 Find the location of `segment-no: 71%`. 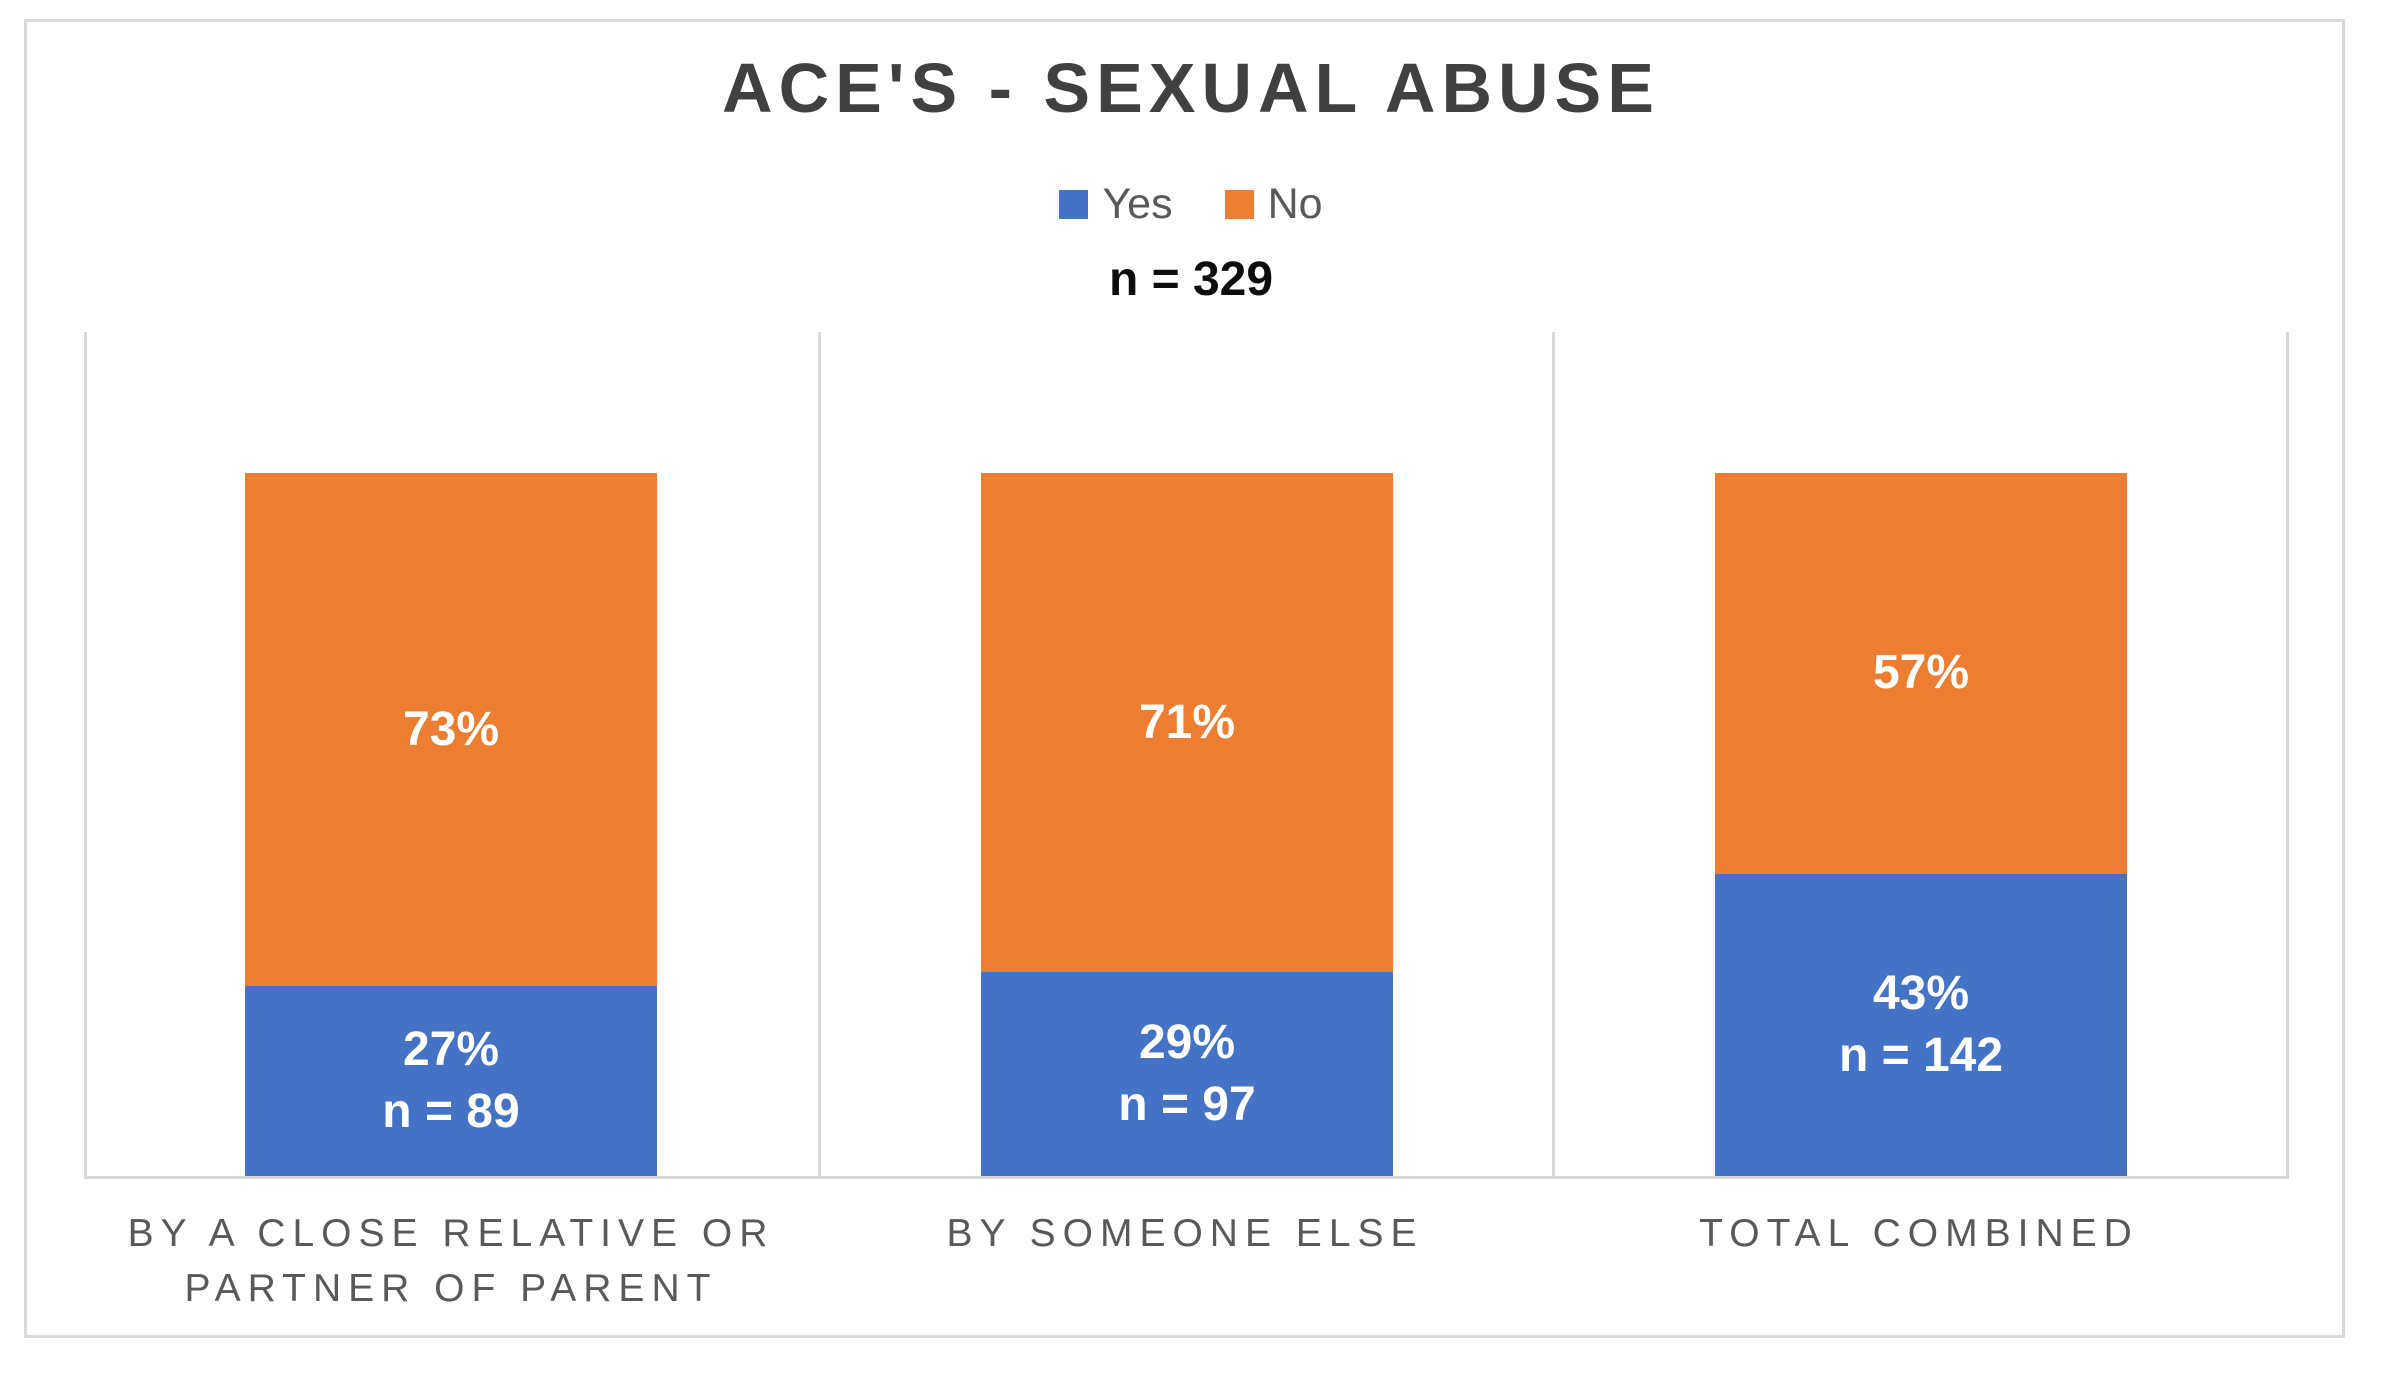

segment-no: 71% is located at coordinates (1187, 723).